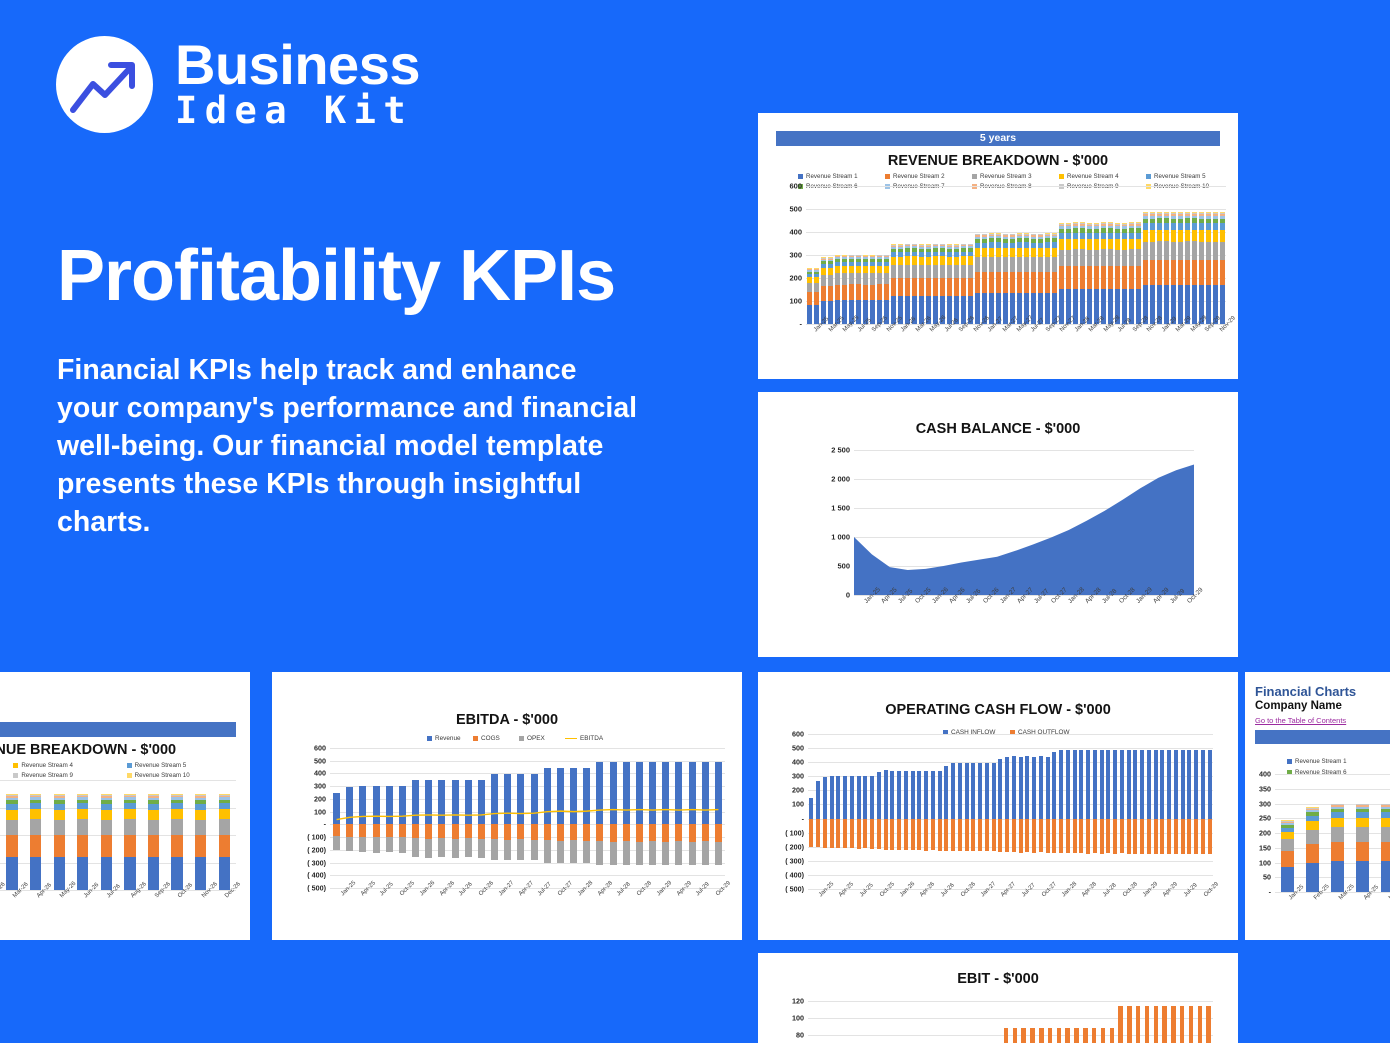  Describe the element at coordinates (887, 176) in the screenshot. I see `legend-swatch` at that location.